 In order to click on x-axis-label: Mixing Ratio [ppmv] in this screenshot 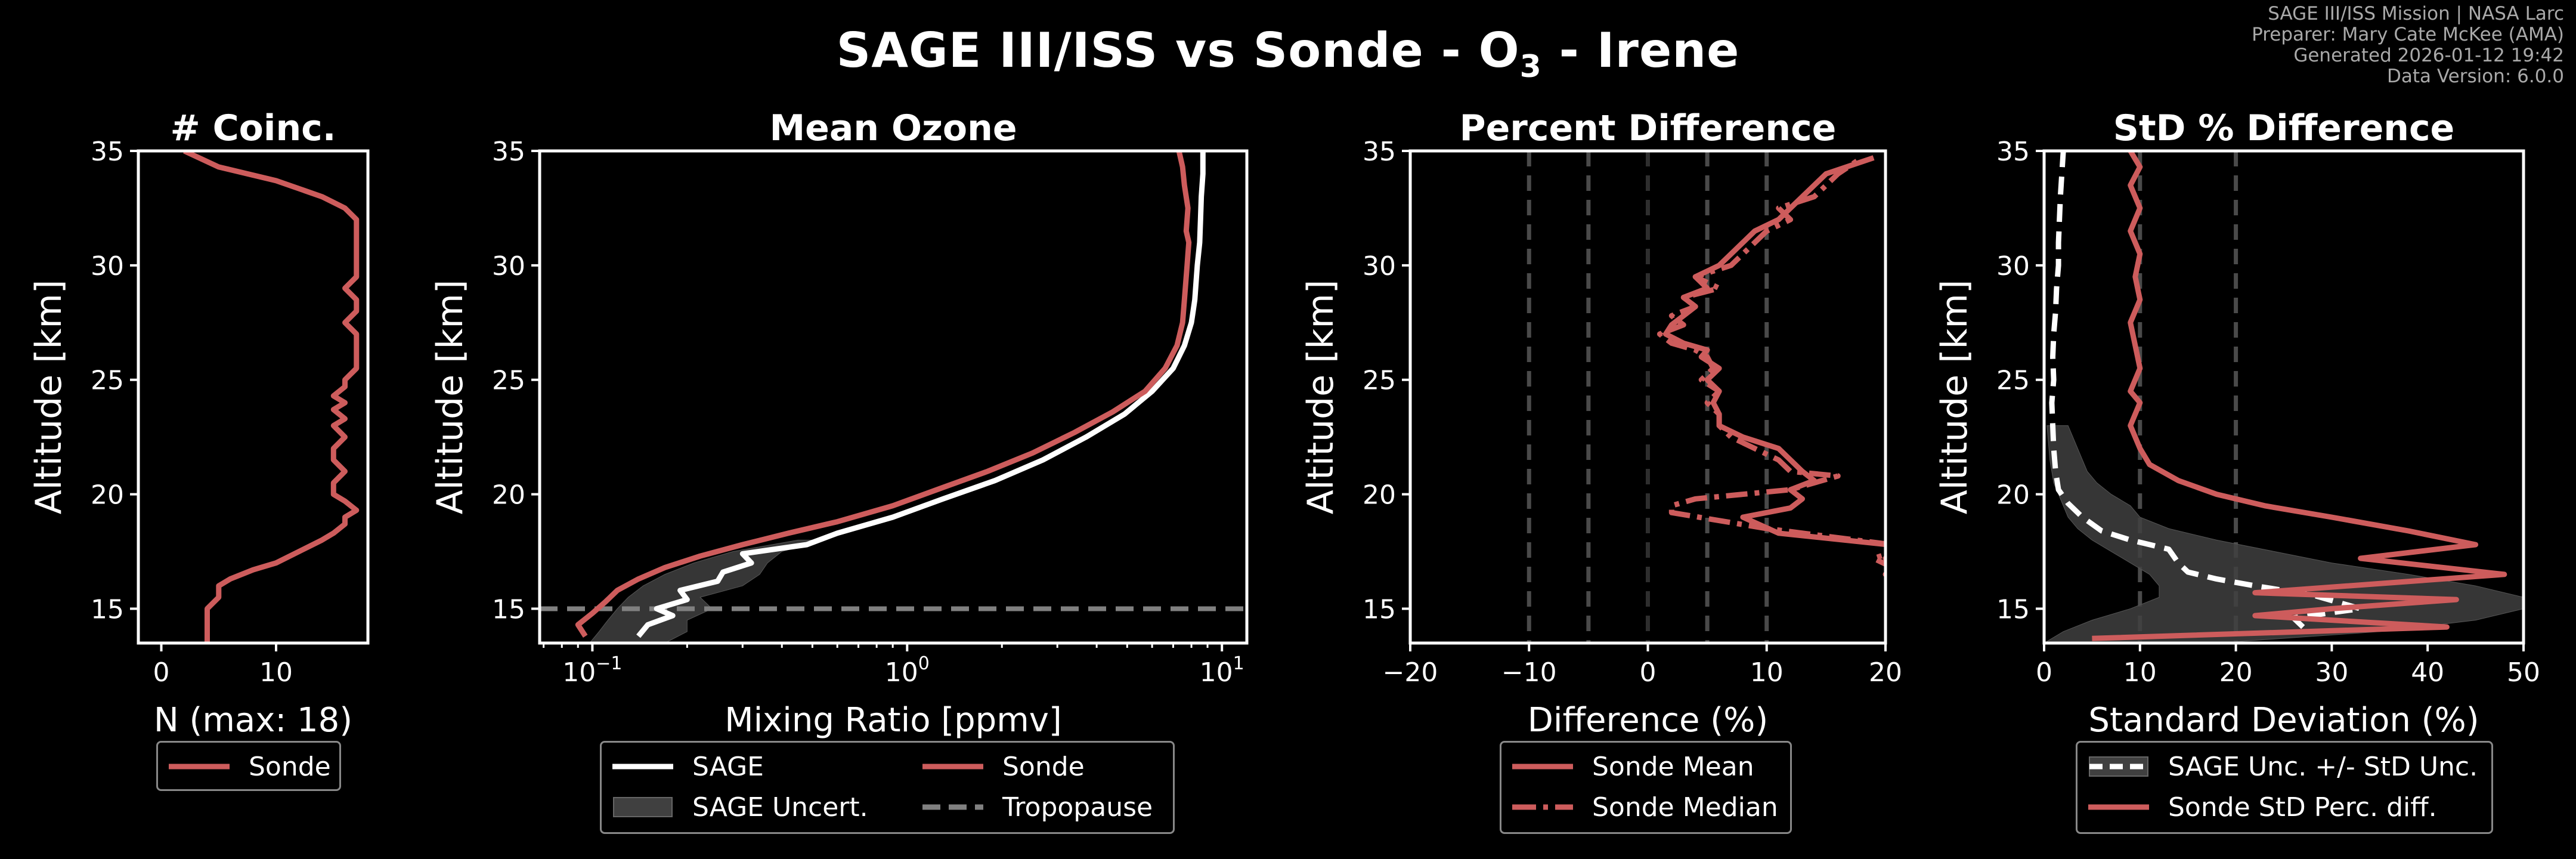, I will do `click(893, 720)`.